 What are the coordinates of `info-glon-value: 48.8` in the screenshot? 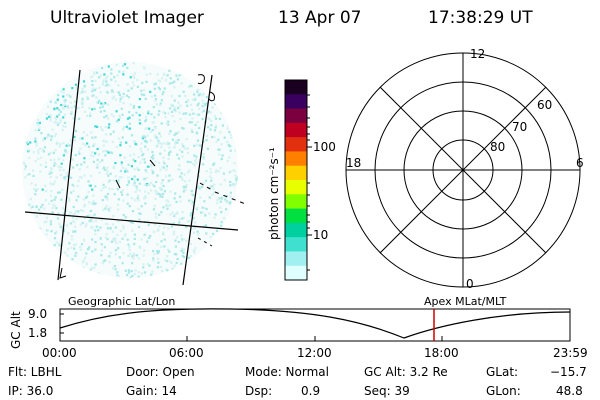 It's located at (569, 391).